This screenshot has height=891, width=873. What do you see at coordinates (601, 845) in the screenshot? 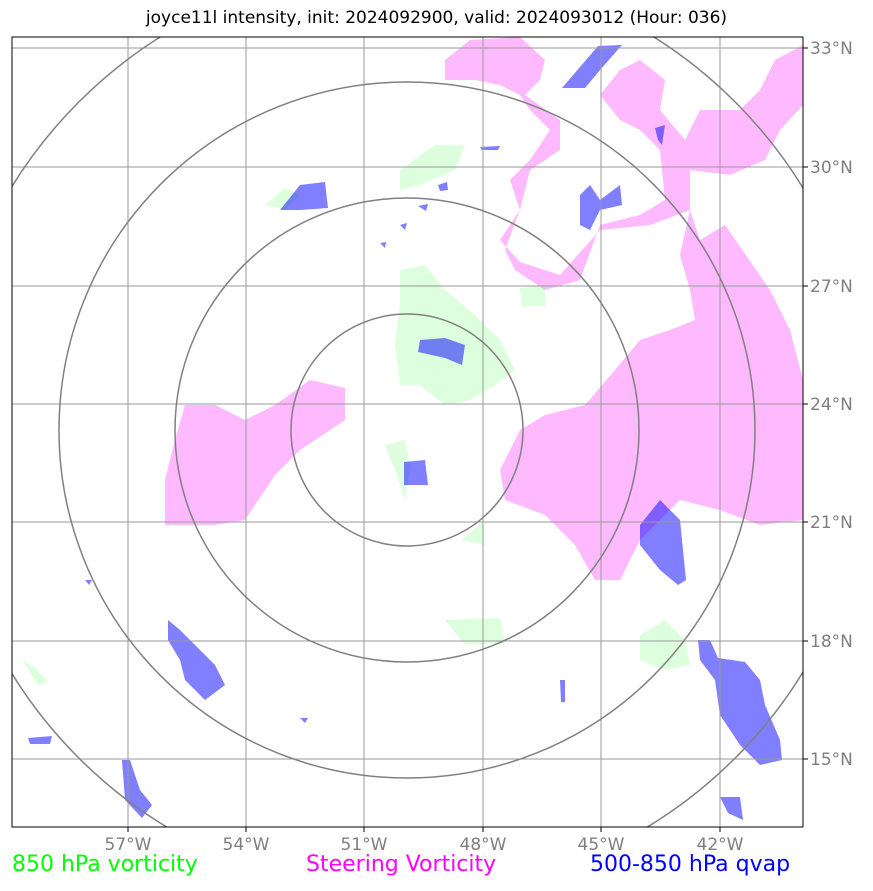
I see `lon-tick-label: 45°W` at bounding box center [601, 845].